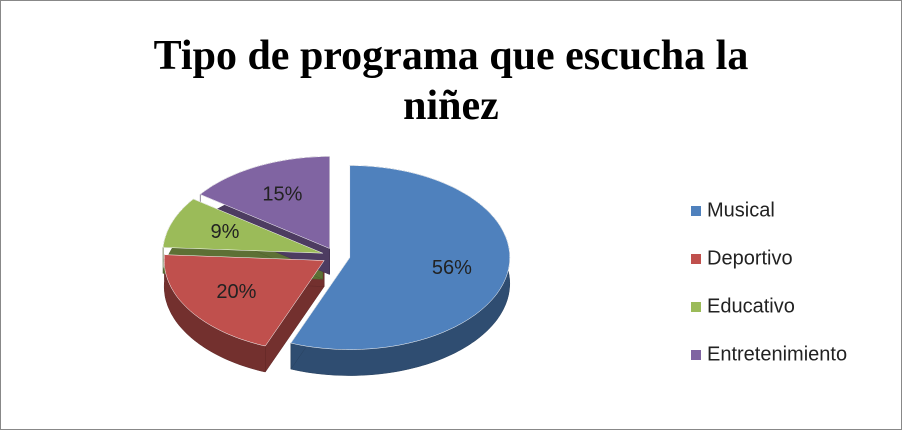  I want to click on chart-title: Tipo de programa que escucha la niñez, so click(451, 81).